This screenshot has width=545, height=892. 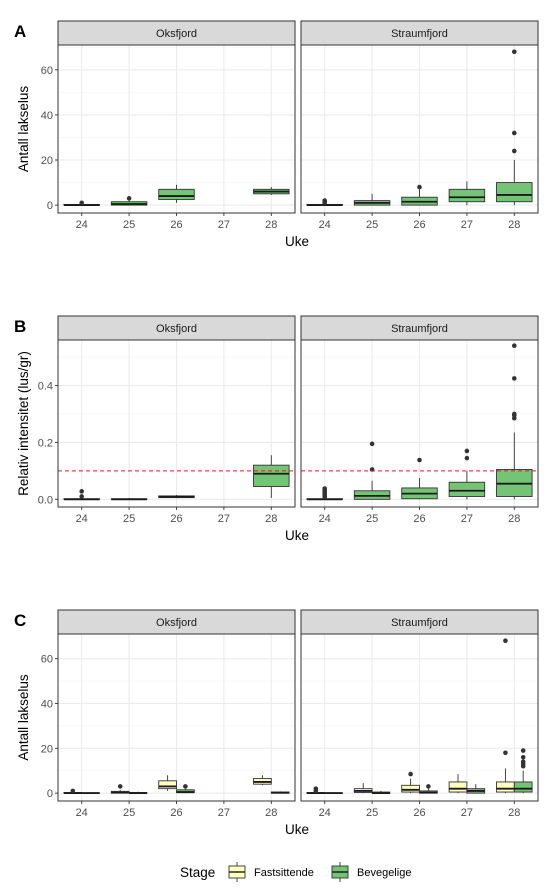 What do you see at coordinates (23, 423) in the screenshot?
I see `y-axis-title: Relativ intensitet (lus/gr)` at bounding box center [23, 423].